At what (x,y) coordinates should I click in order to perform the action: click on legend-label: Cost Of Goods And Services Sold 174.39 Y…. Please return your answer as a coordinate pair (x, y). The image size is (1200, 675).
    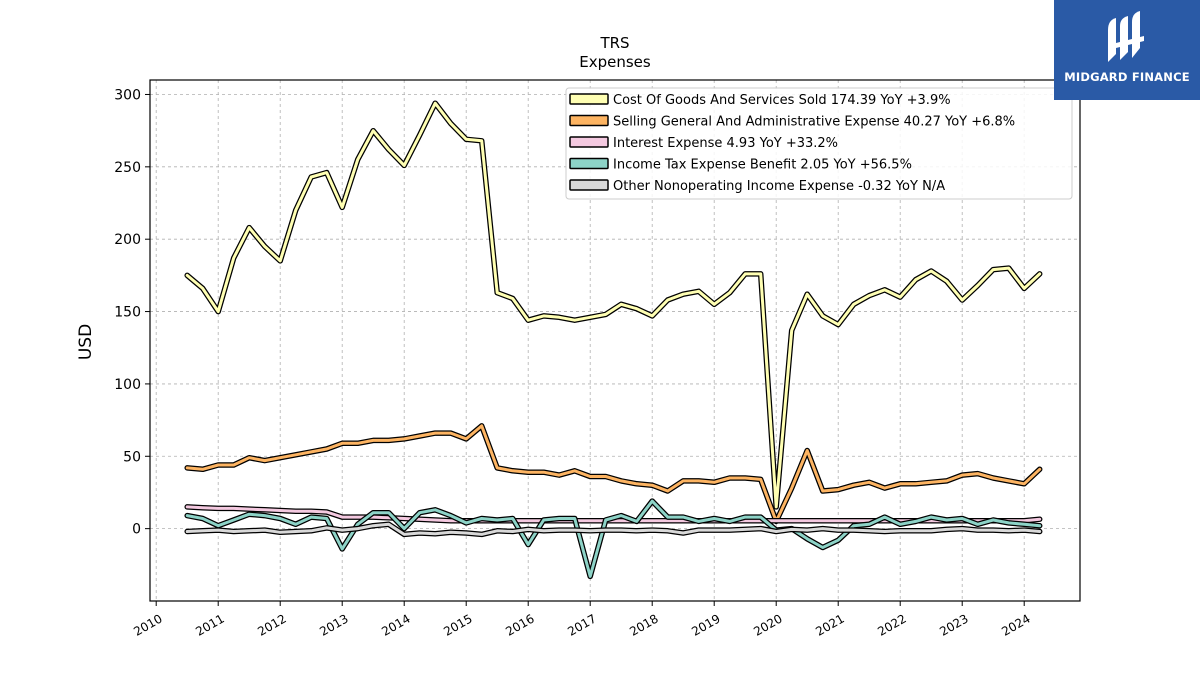
    Looking at the image, I should click on (782, 100).